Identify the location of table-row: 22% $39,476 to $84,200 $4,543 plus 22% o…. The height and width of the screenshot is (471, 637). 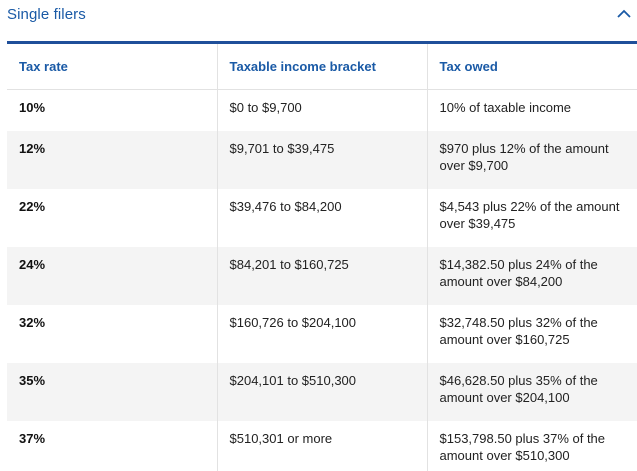
(322, 218).